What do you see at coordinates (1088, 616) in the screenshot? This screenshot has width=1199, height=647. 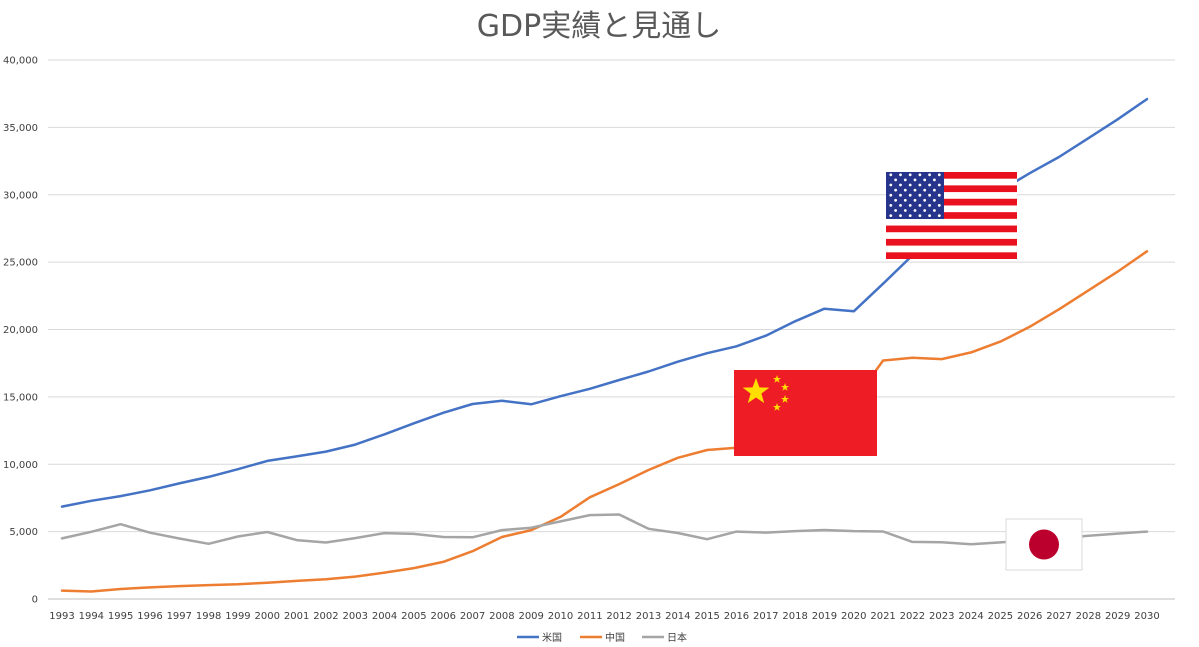 I see `x-tick-label: 2028` at bounding box center [1088, 616].